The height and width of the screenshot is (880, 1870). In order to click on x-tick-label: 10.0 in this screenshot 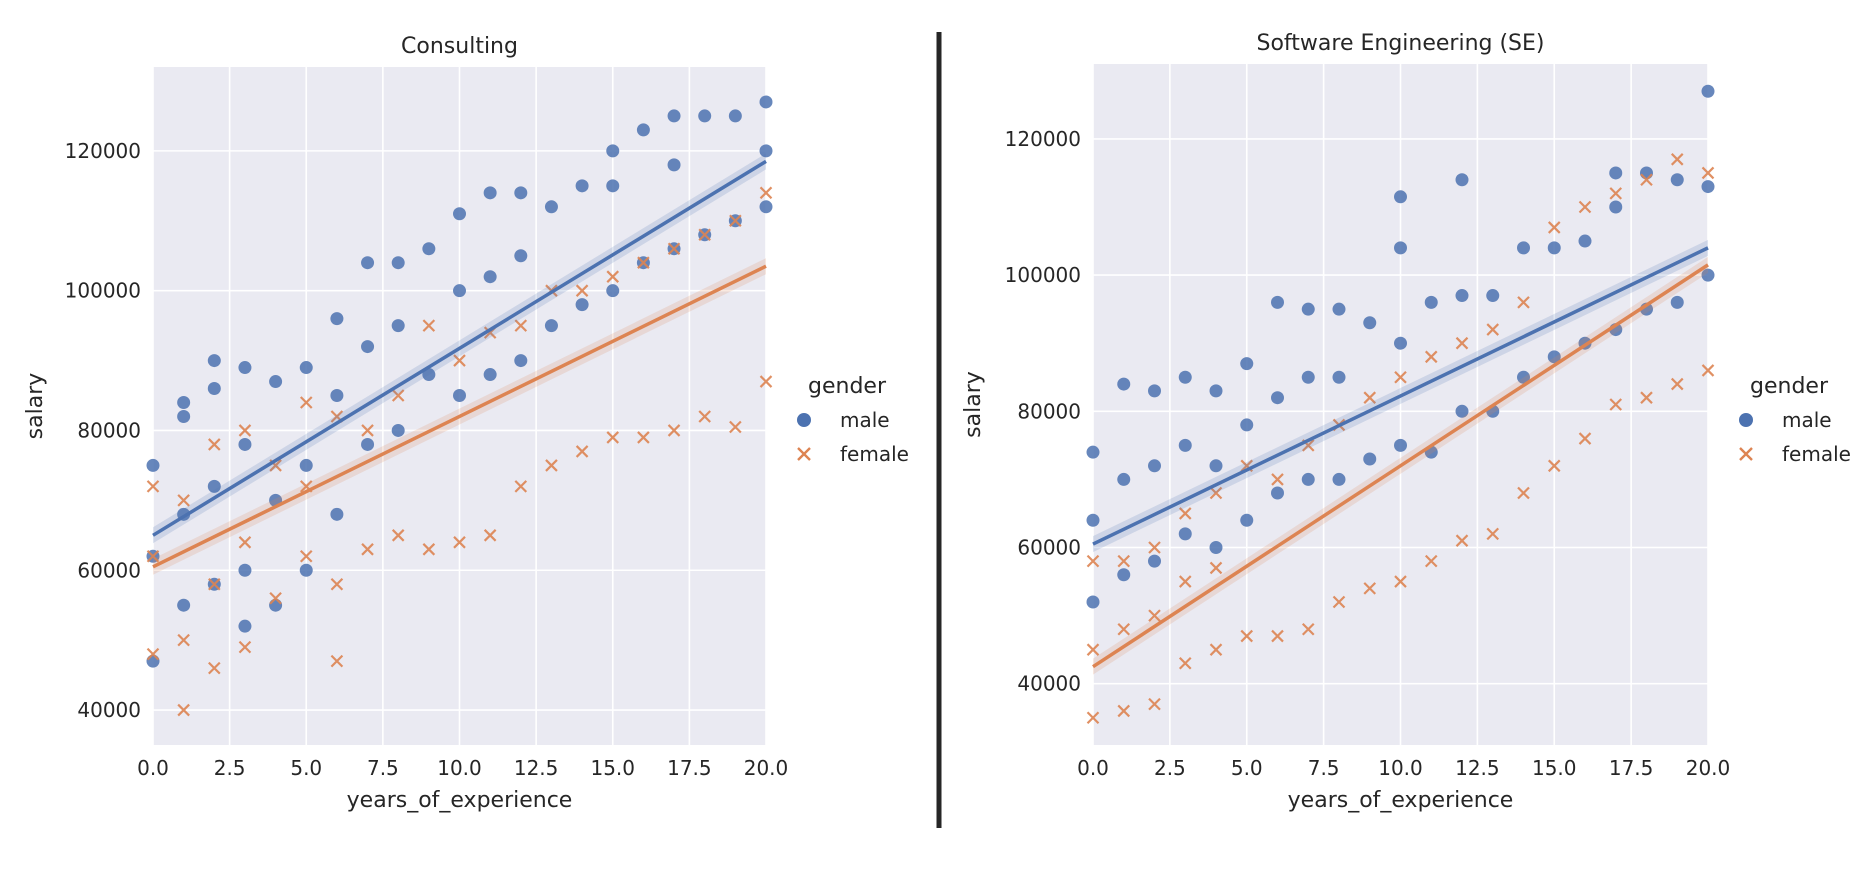, I will do `click(459, 768)`.